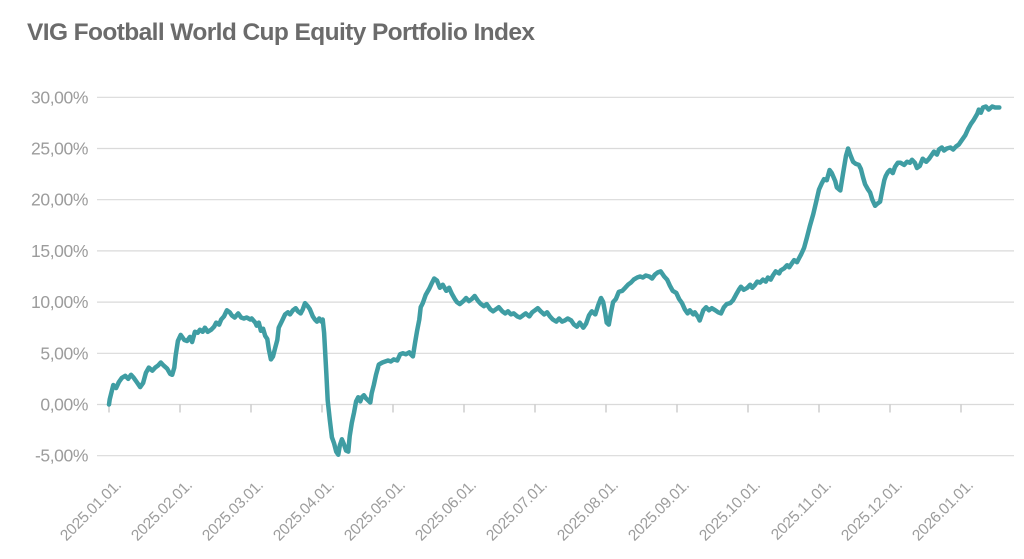 Image resolution: width=1024 pixels, height=559 pixels. Describe the element at coordinates (64, 353) in the screenshot. I see `y-axis-label: 5,00%` at that location.